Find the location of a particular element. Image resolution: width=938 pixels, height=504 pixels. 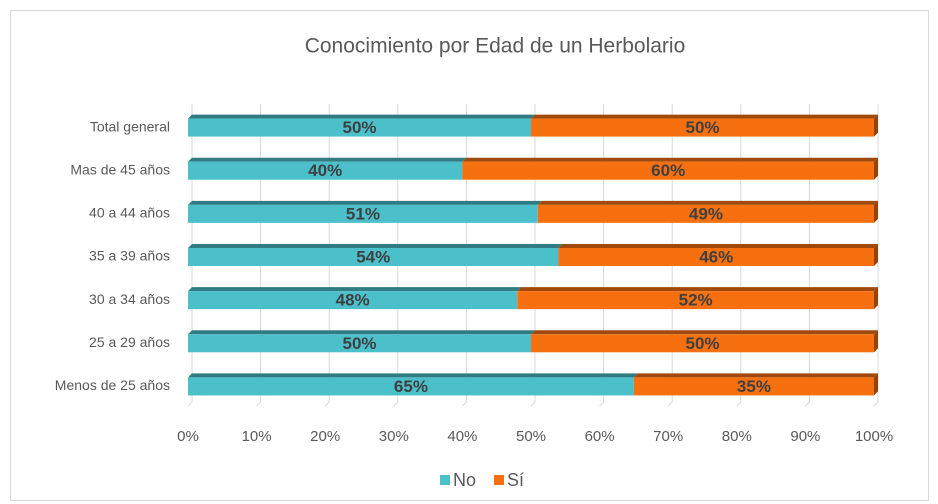

value-label: 51% is located at coordinates (363, 213).